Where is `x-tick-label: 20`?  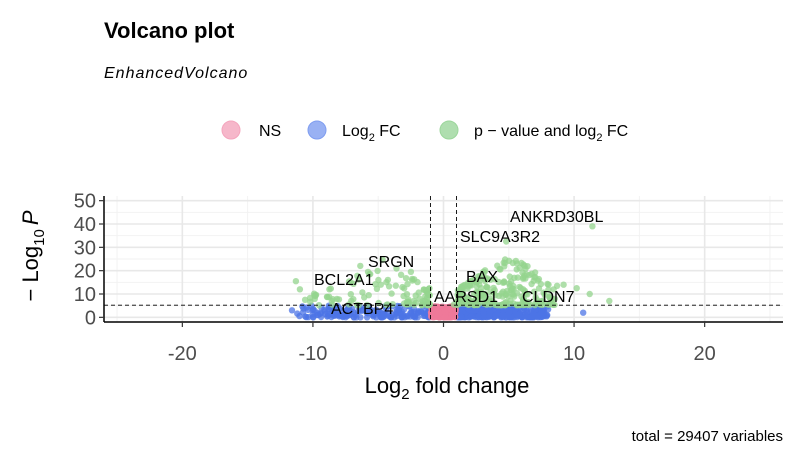 x-tick-label: 20 is located at coordinates (705, 354).